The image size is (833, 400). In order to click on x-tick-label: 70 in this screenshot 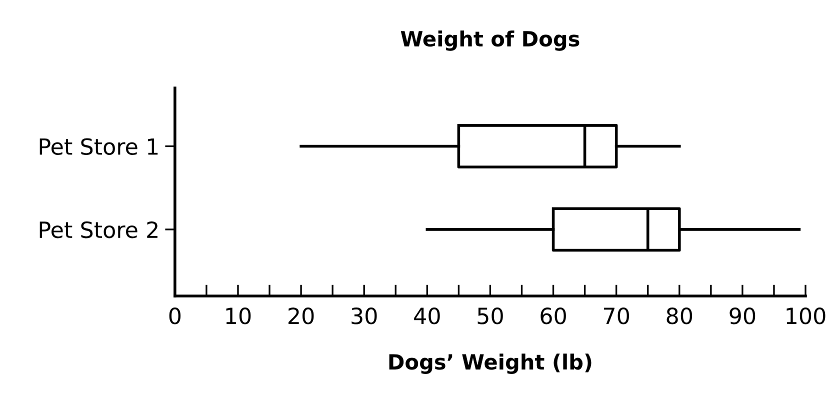, I will do `click(616, 316)`.